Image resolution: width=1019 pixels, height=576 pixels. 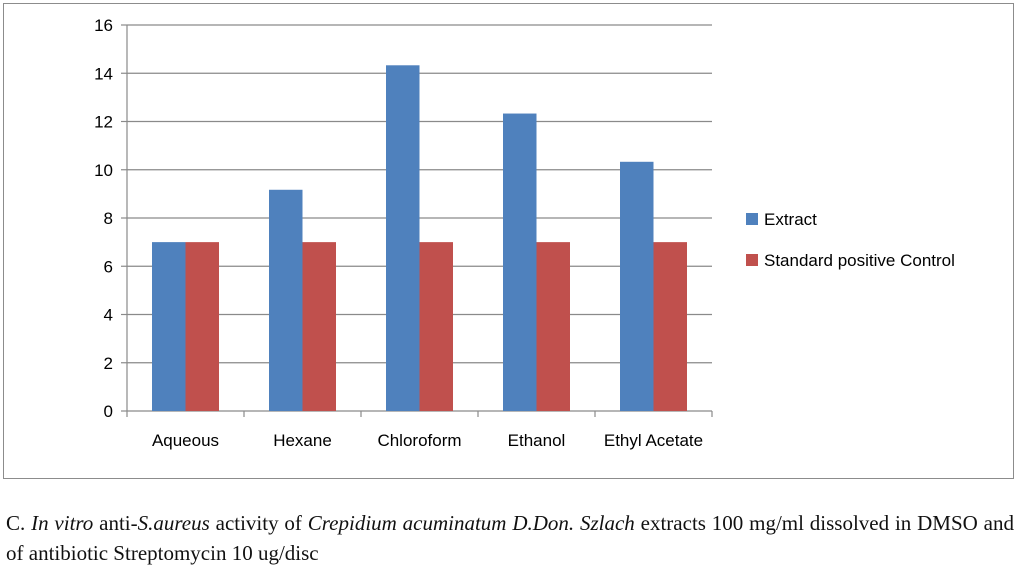 I want to click on y-tick-label: 16, so click(x=103, y=25).